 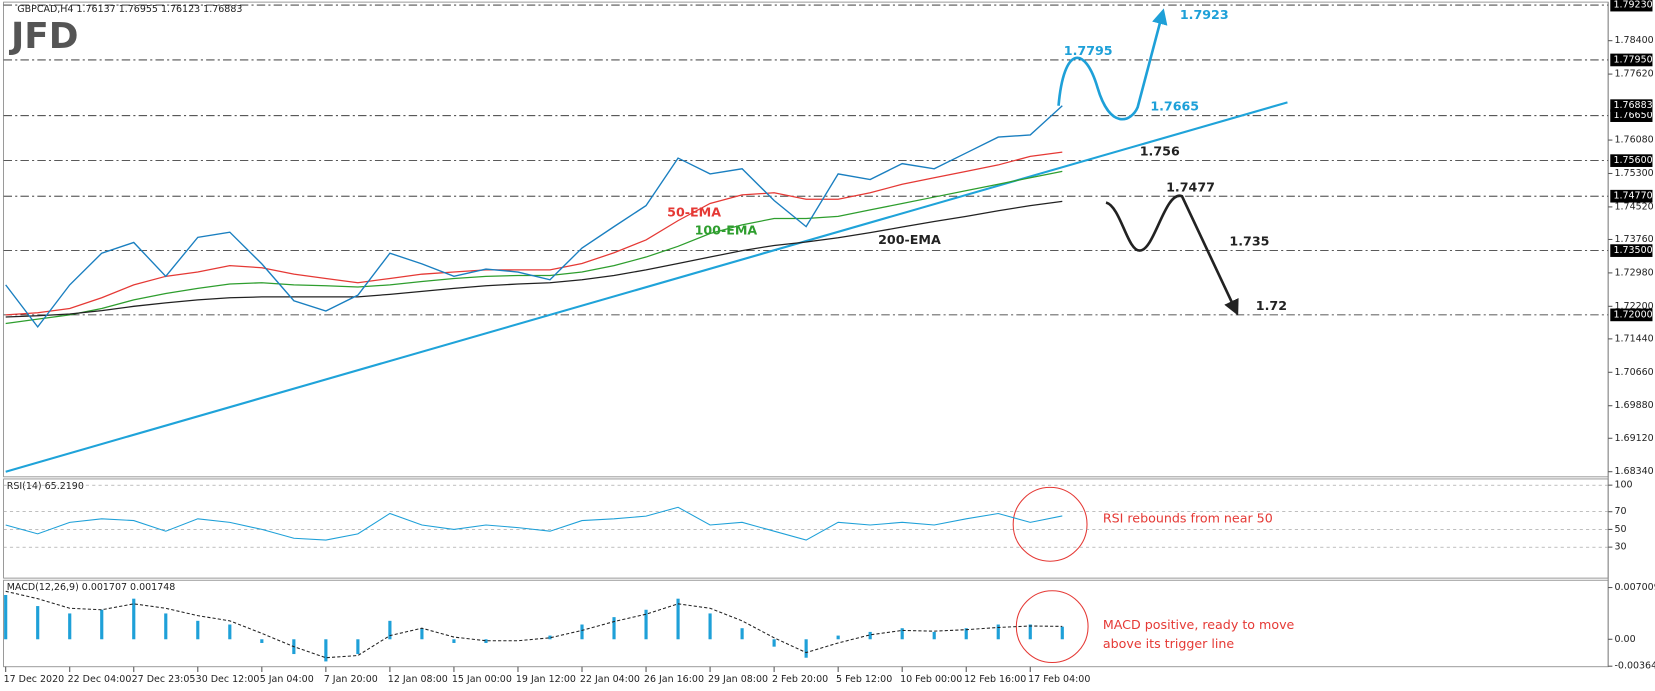 I want to click on y-tick-label: 1.71440, so click(x=1634, y=338).